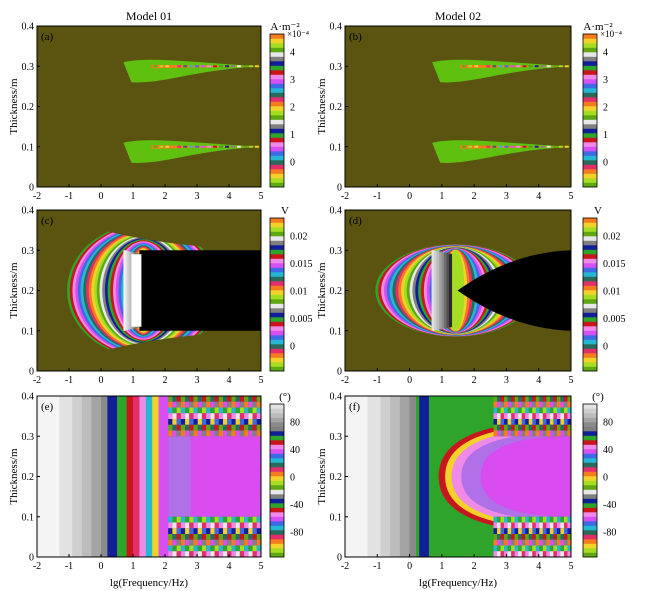  Describe the element at coordinates (126, 290) in the screenshot. I see `potential-gradient` at that location.